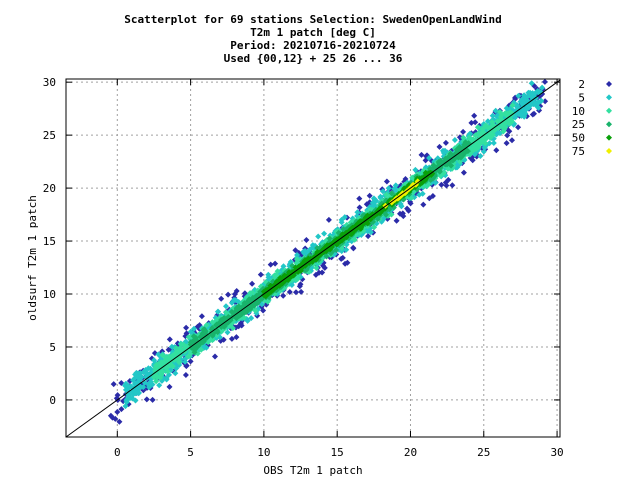 The width and height of the screenshot is (640, 480). I want to click on x-tick-label: 10, so click(263, 452).